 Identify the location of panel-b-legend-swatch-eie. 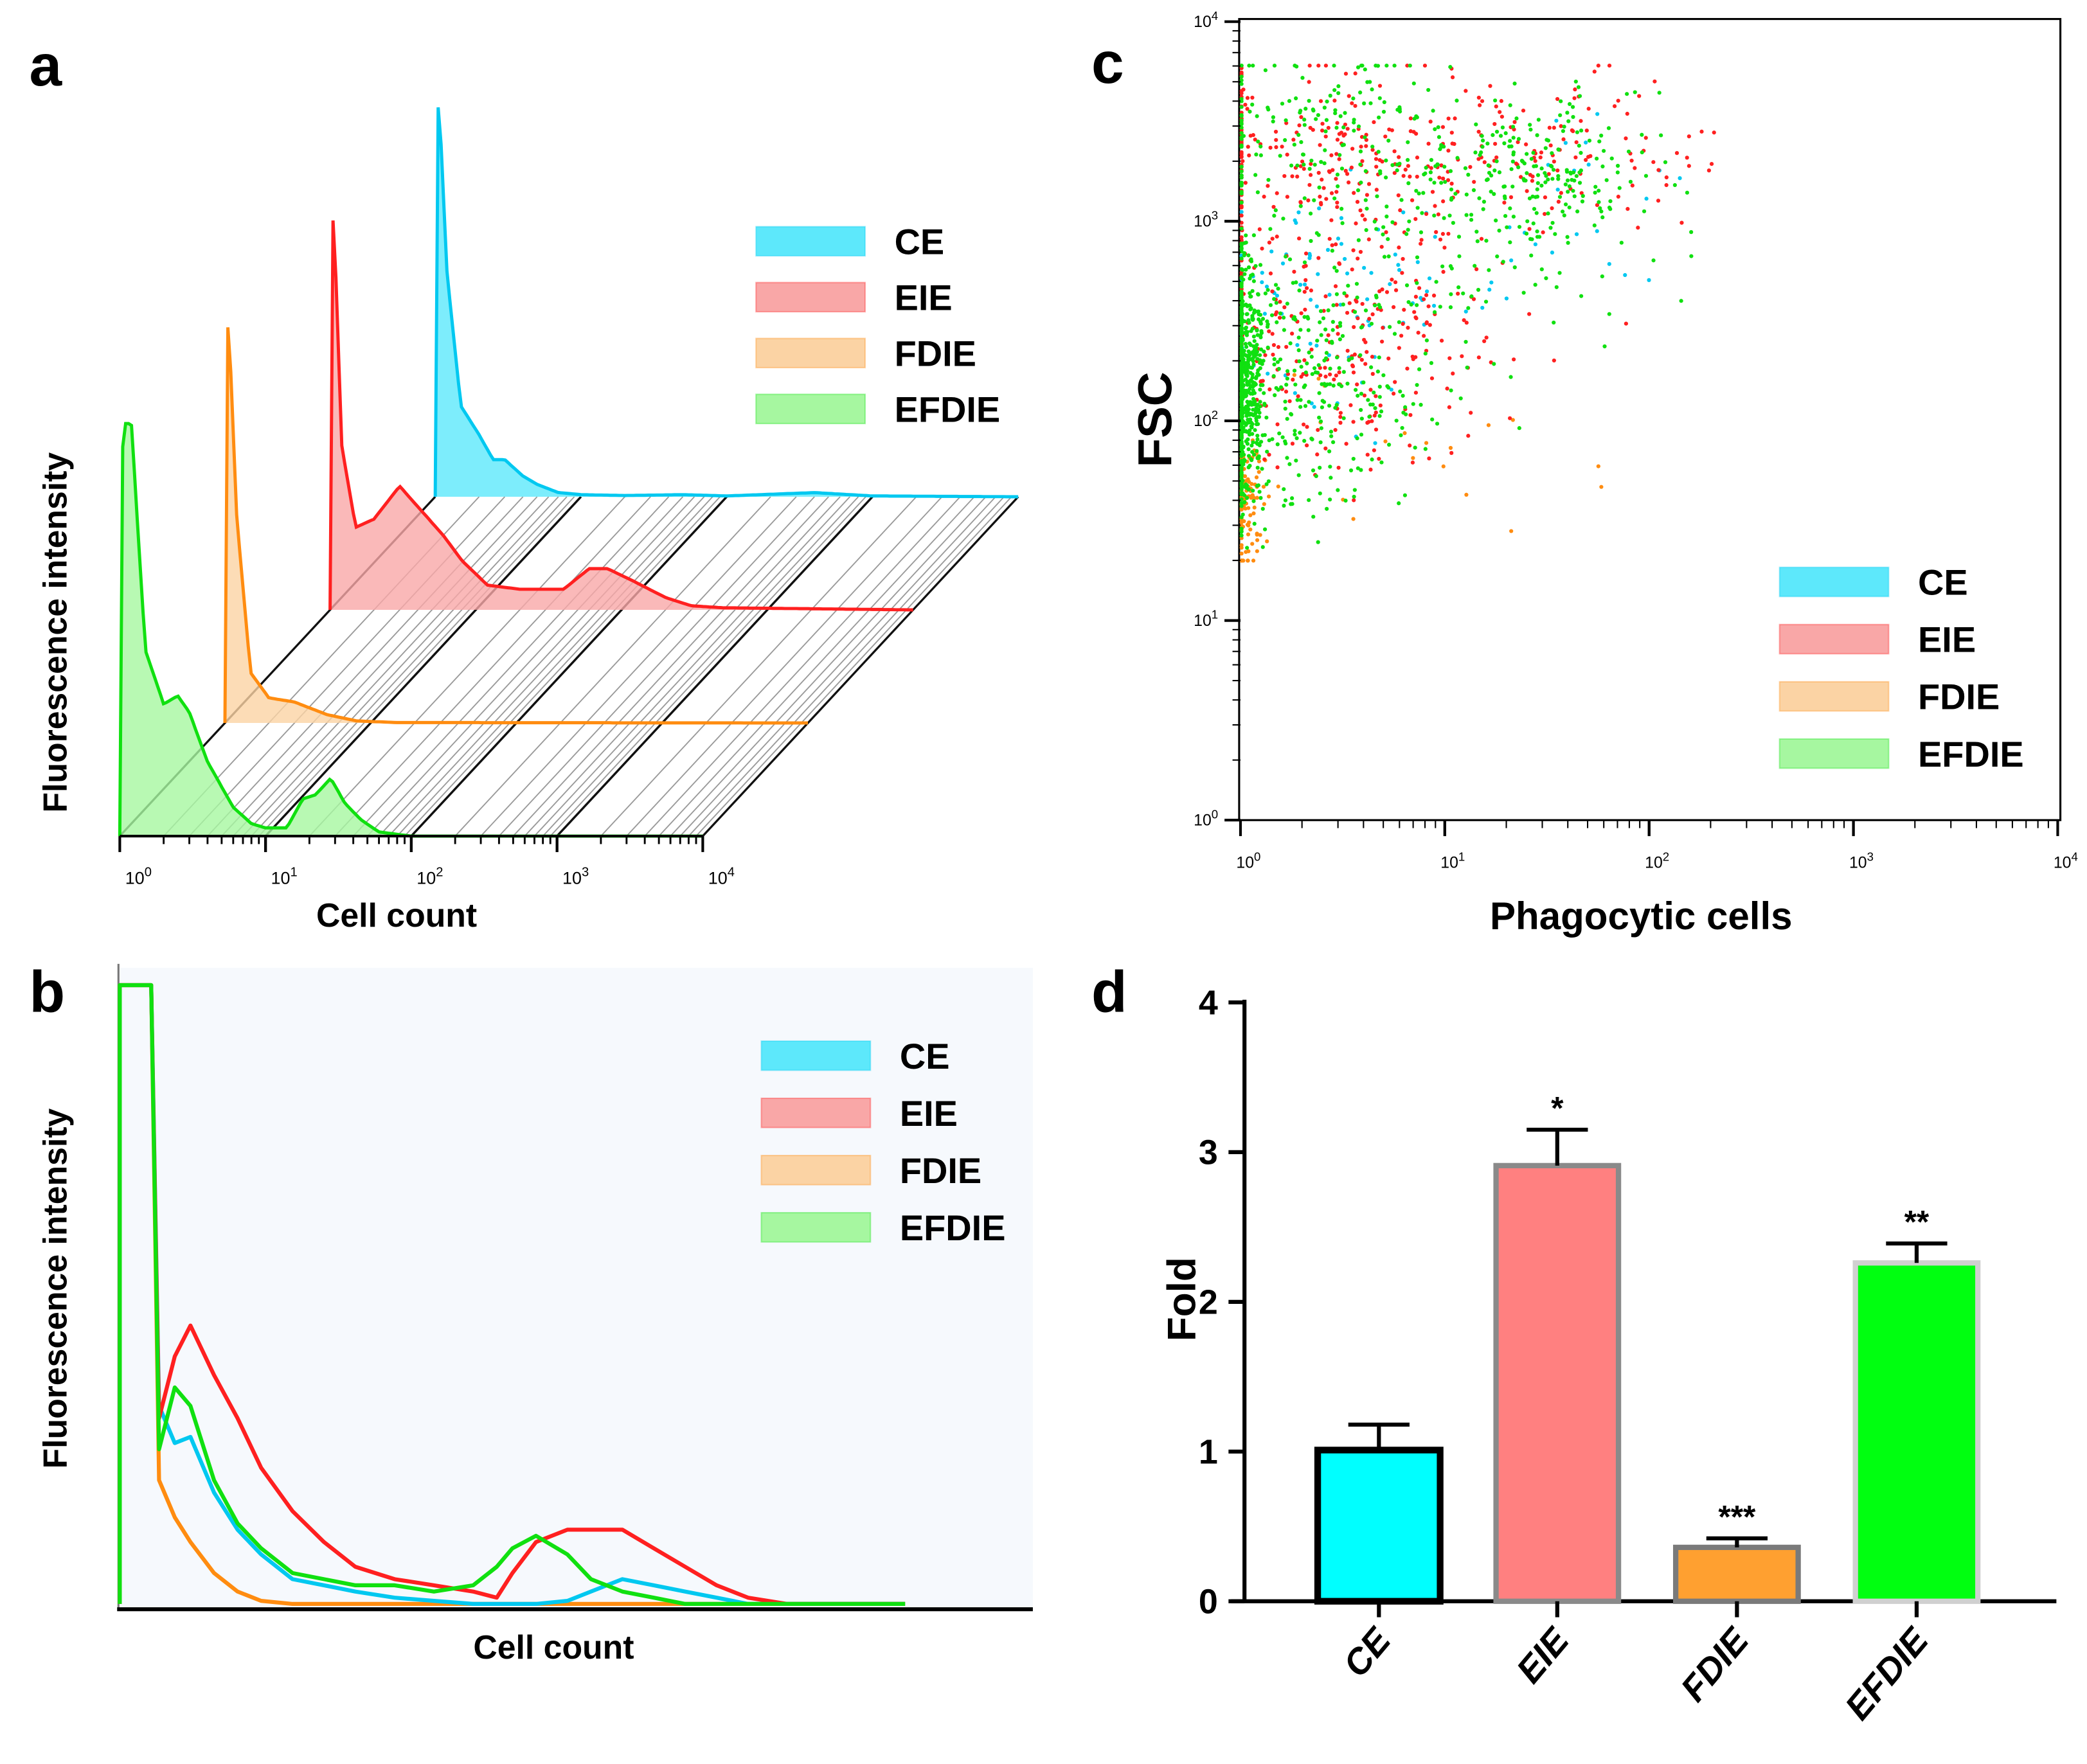
(816, 1112).